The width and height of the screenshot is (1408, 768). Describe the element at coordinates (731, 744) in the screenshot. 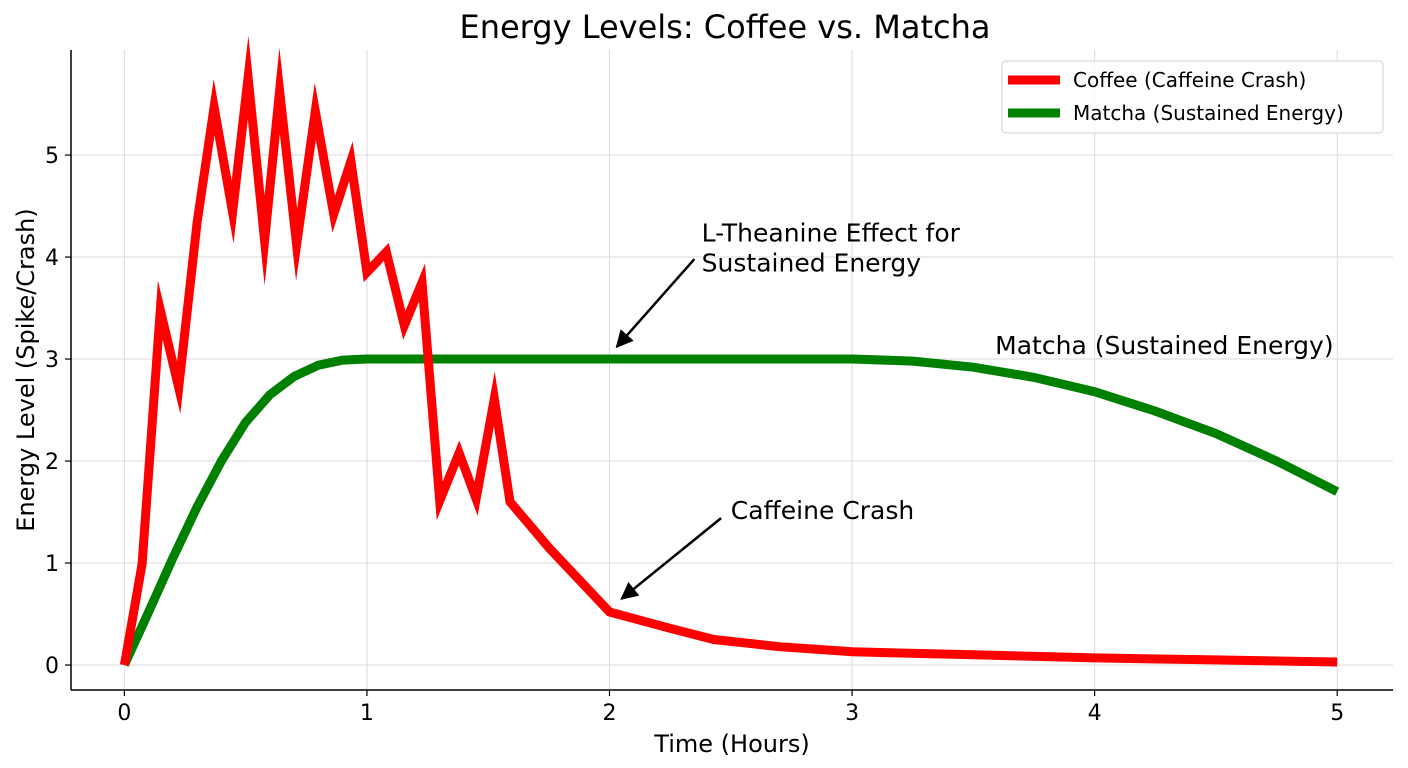

I see `x-axis-label: Time (Hours)` at that location.